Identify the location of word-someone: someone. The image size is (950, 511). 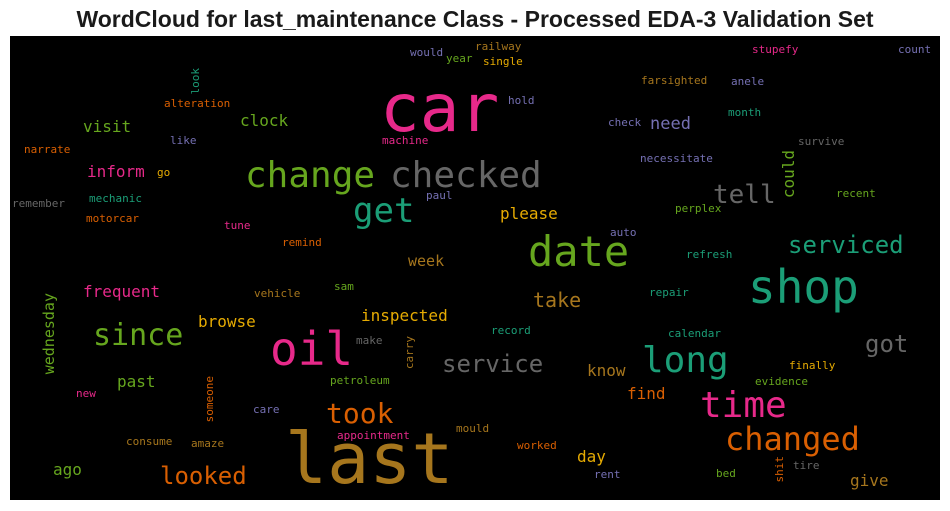
(209, 399).